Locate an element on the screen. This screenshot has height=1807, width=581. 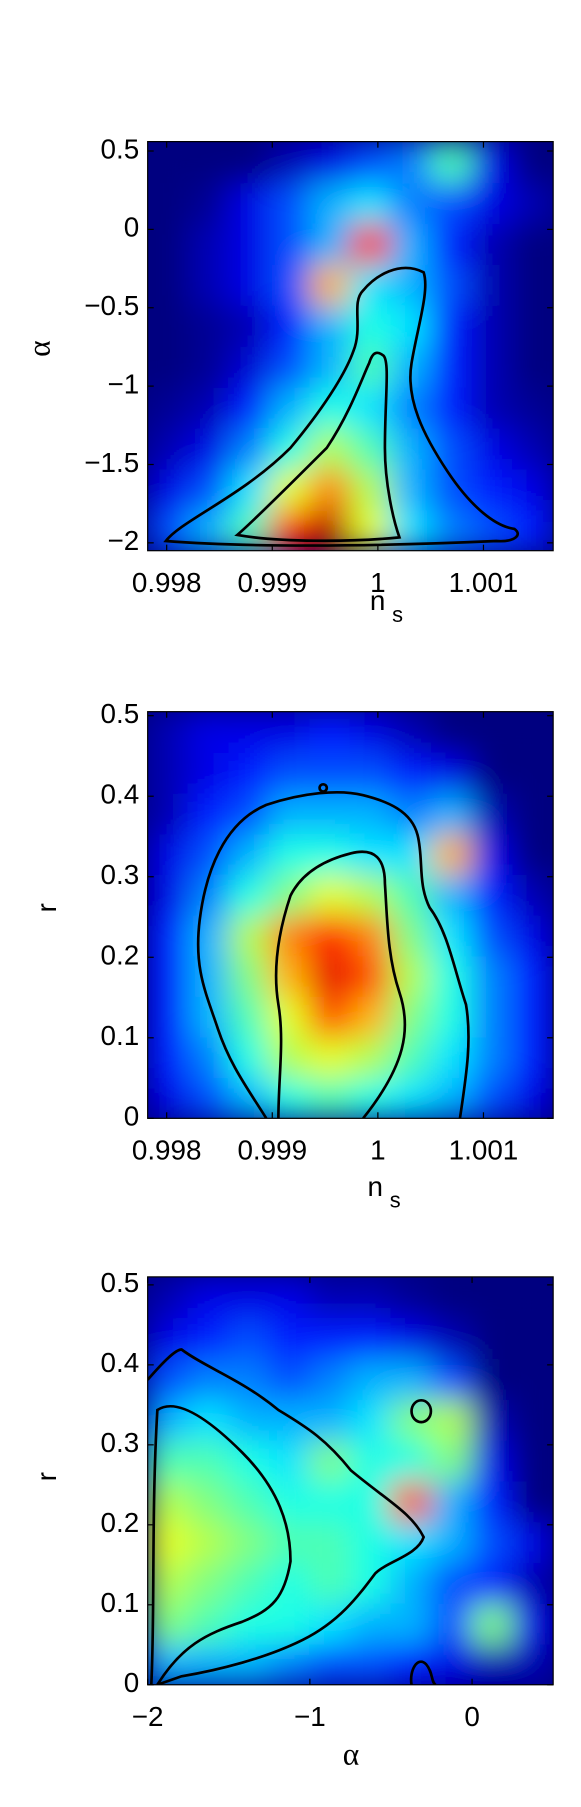
contour-inner is located at coordinates (318, 447).